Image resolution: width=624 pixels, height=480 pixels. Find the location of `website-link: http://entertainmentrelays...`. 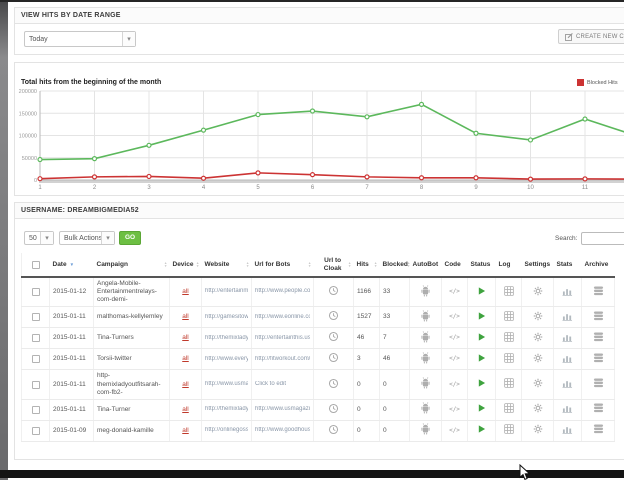

website-link: http://entertainmentrelays... is located at coordinates (226, 291).